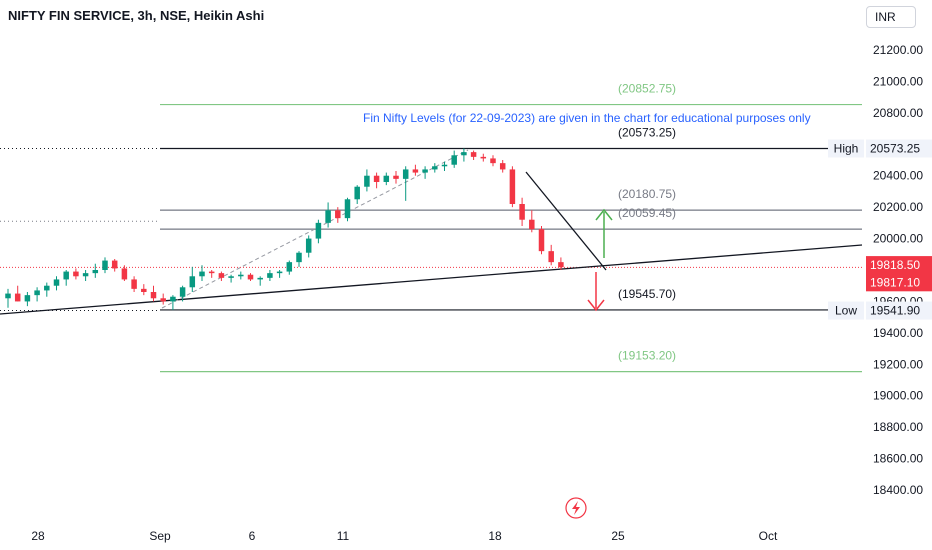  I want to click on level-label: (20059.45), so click(647, 213).